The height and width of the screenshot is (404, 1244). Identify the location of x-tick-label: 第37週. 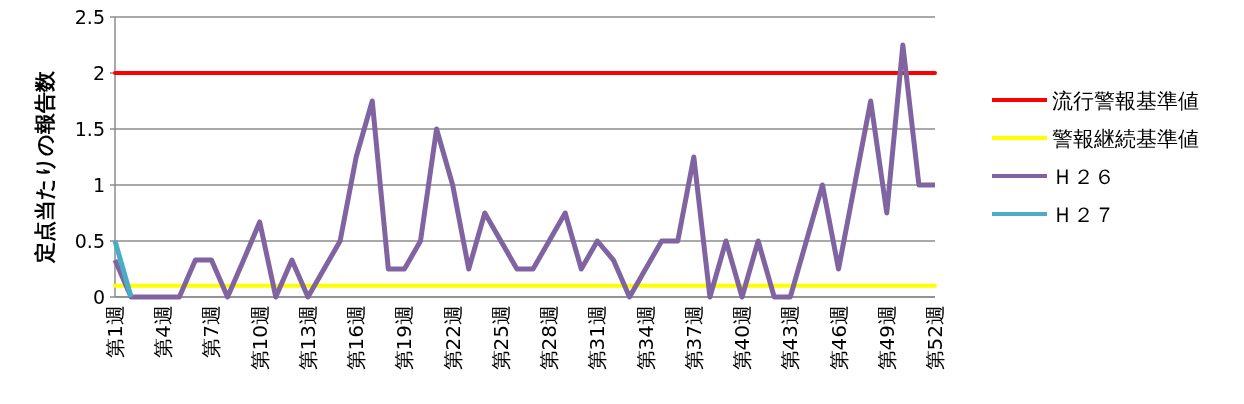
(693, 338).